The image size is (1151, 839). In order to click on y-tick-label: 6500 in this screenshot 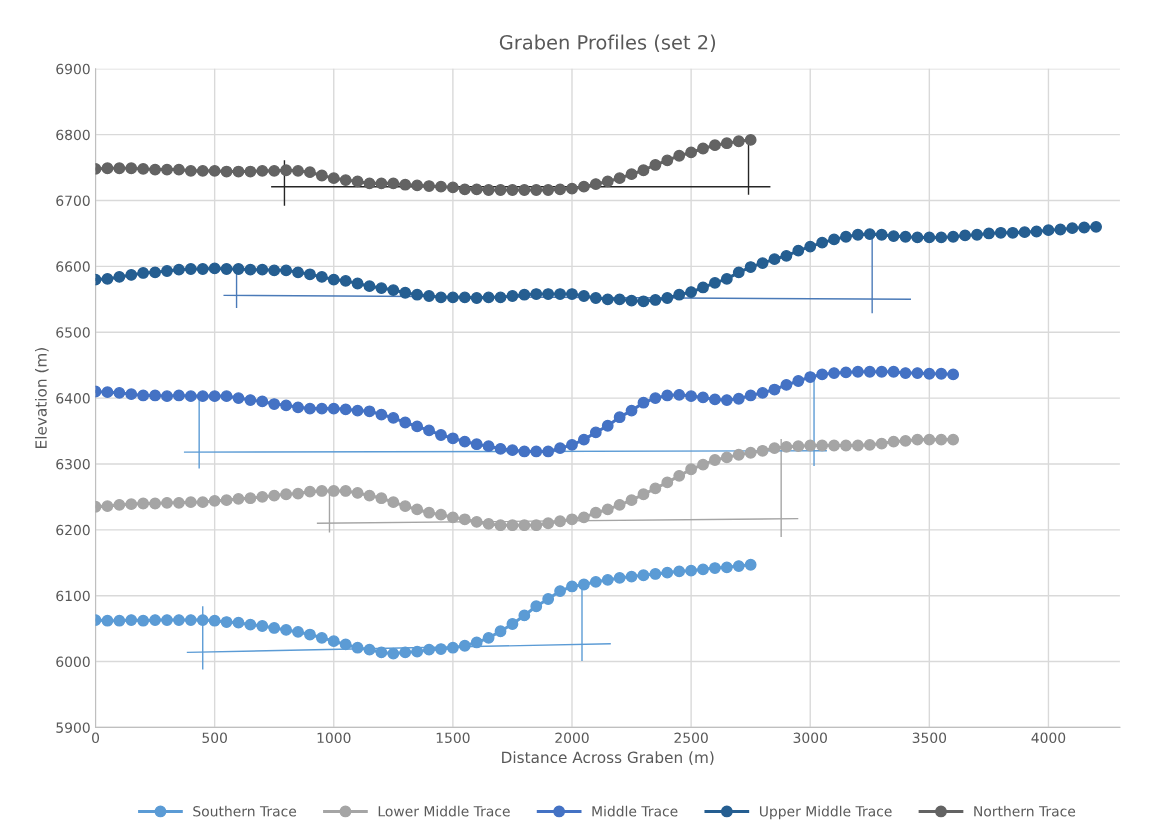, I will do `click(73, 332)`.